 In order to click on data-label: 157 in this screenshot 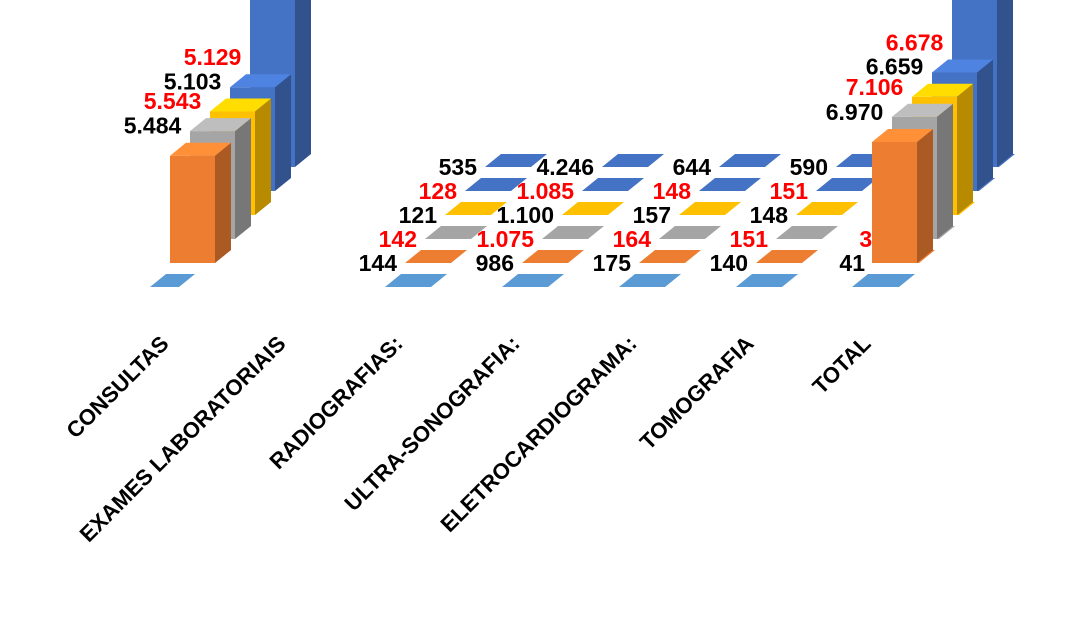, I will do `click(652, 215)`.